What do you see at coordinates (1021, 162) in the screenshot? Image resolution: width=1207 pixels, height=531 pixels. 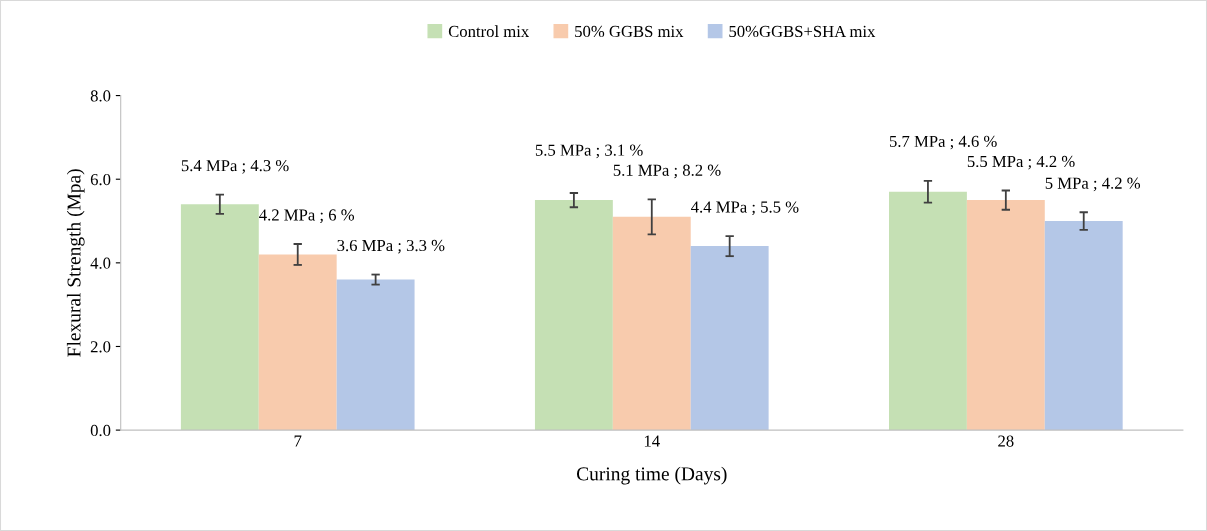 I see `data-label: 5.5 MPa ; 4.2 %` at bounding box center [1021, 162].